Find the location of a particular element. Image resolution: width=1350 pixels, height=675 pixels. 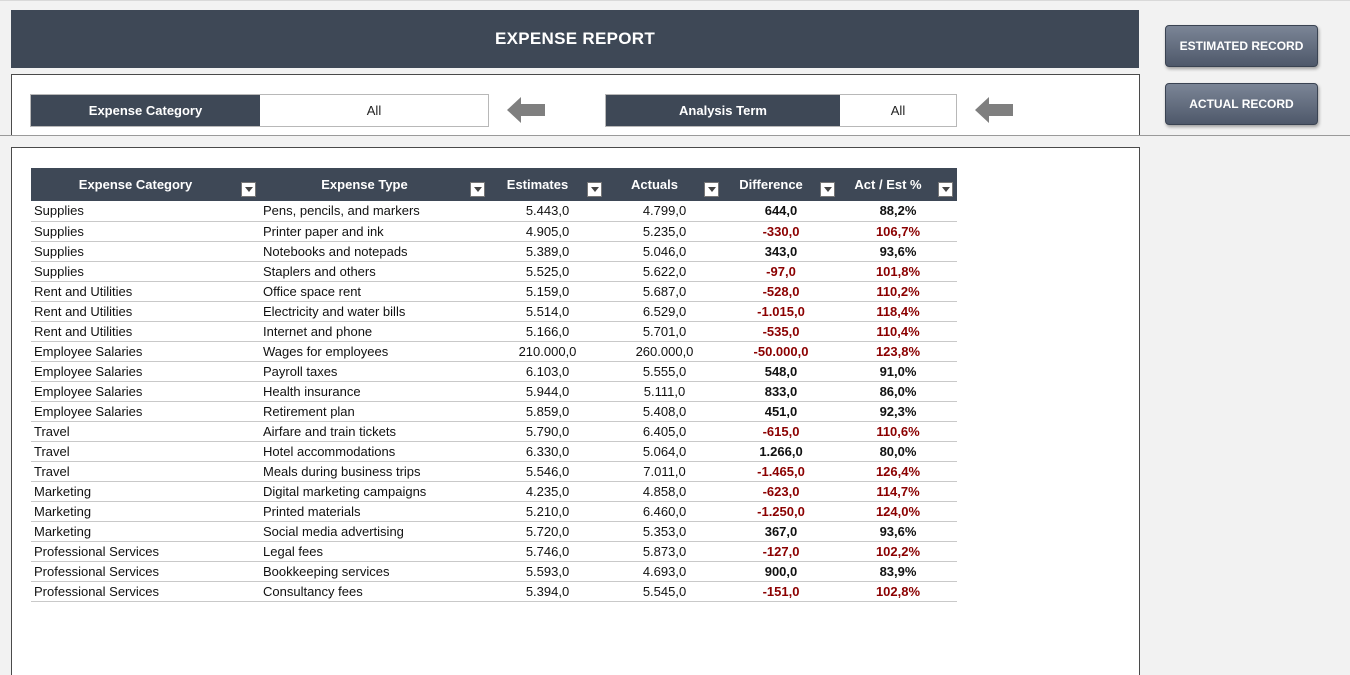

cell-act-est-pct: 88,2% is located at coordinates (898, 211).